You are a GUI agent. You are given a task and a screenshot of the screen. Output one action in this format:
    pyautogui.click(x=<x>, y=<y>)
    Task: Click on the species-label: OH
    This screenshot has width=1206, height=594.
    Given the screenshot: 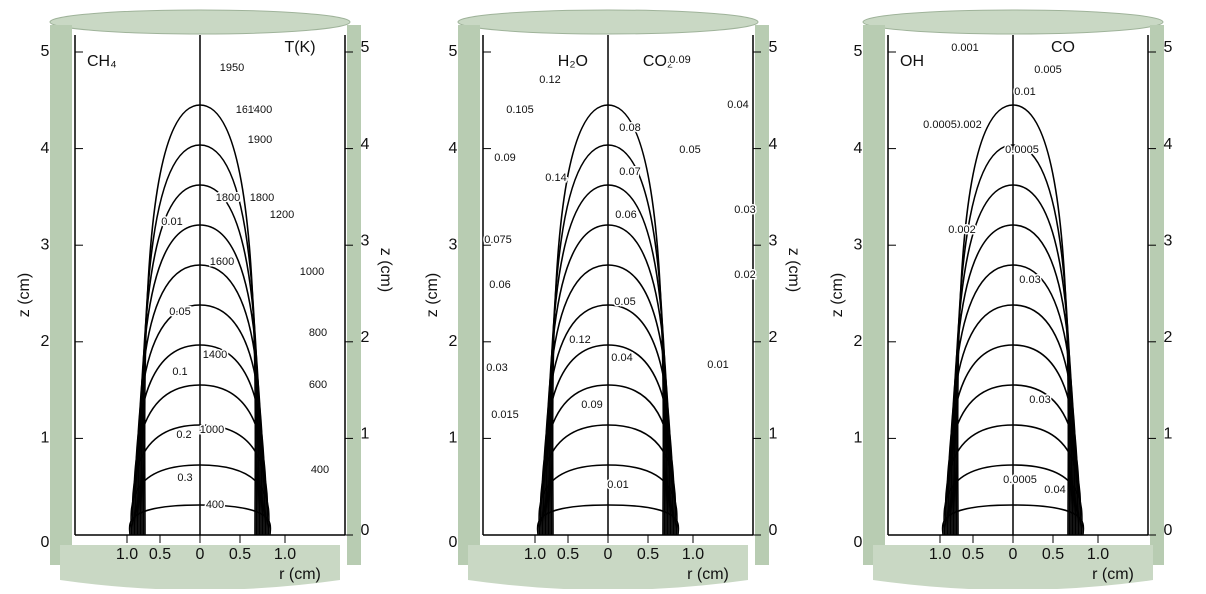 What is the action you would take?
    pyautogui.click(x=912, y=61)
    